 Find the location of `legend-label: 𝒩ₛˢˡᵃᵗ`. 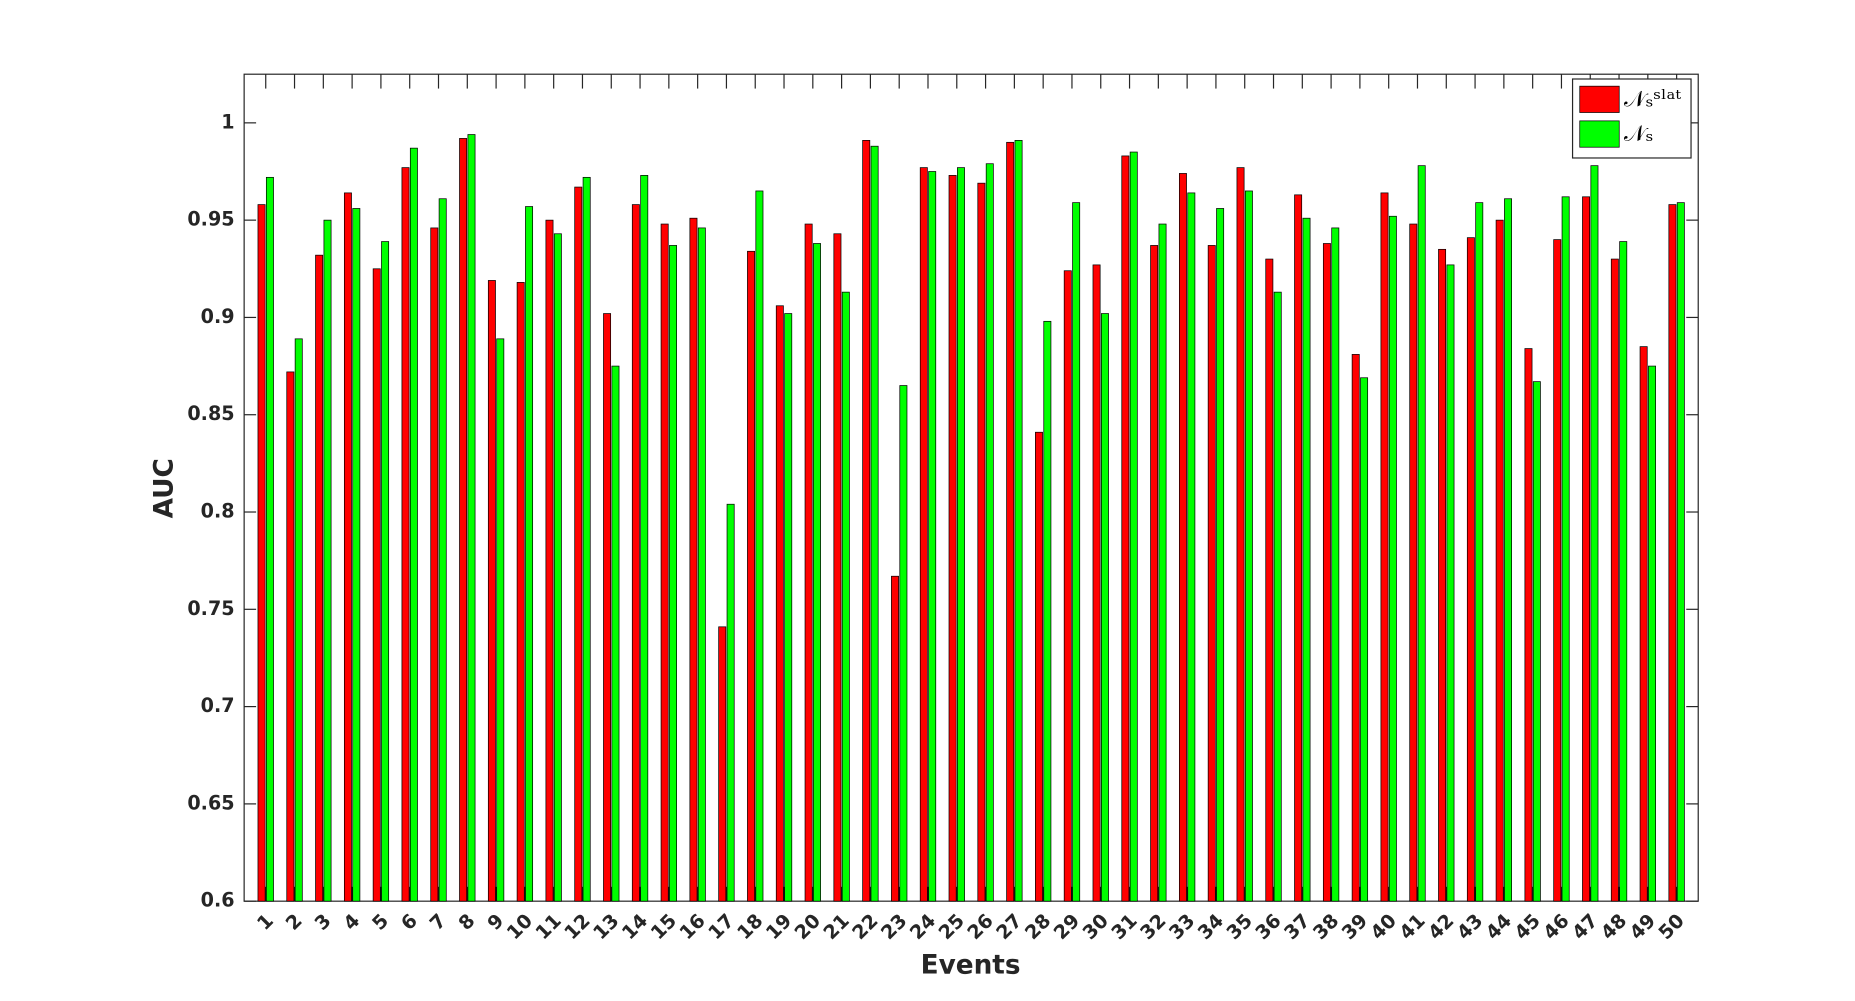

legend-label: 𝒩ₛˢˡᵃᵗ is located at coordinates (1652, 100).